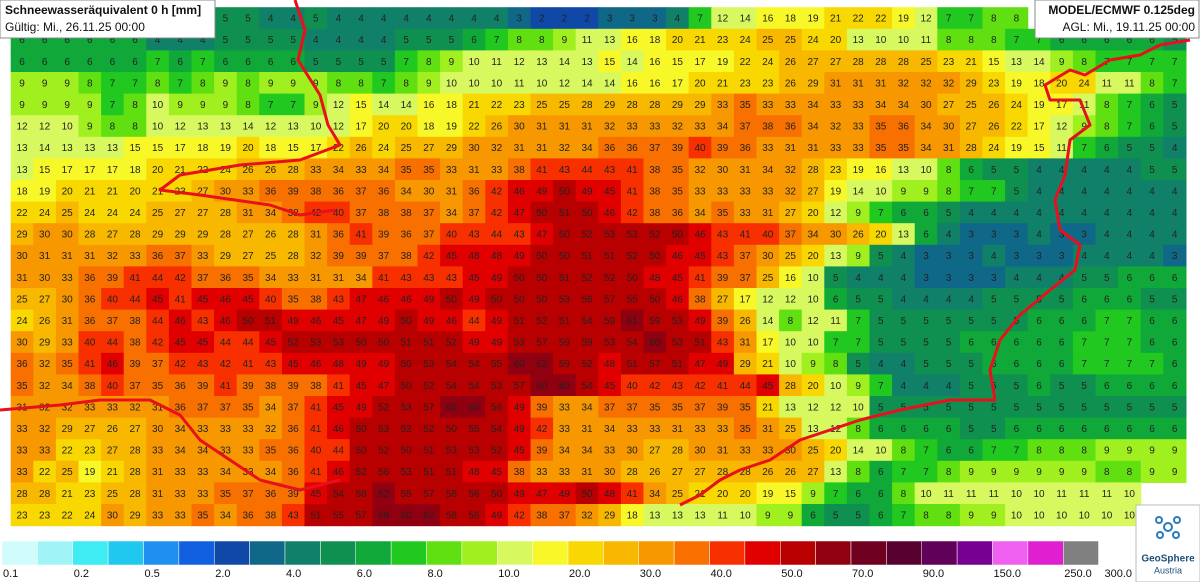 This screenshot has width=1200, height=587. Describe the element at coordinates (429, 191) in the screenshot. I see `cell-value: 30` at that location.